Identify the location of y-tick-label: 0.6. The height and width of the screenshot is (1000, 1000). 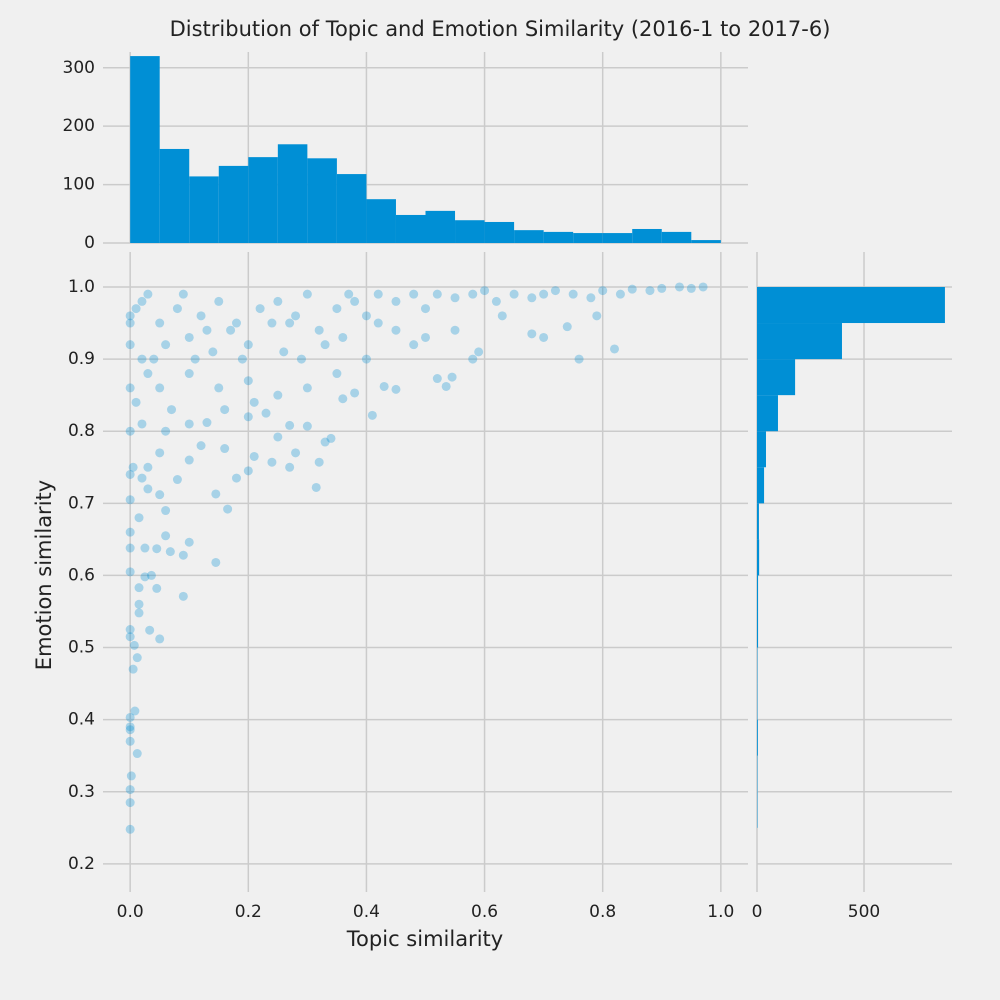
(81, 575).